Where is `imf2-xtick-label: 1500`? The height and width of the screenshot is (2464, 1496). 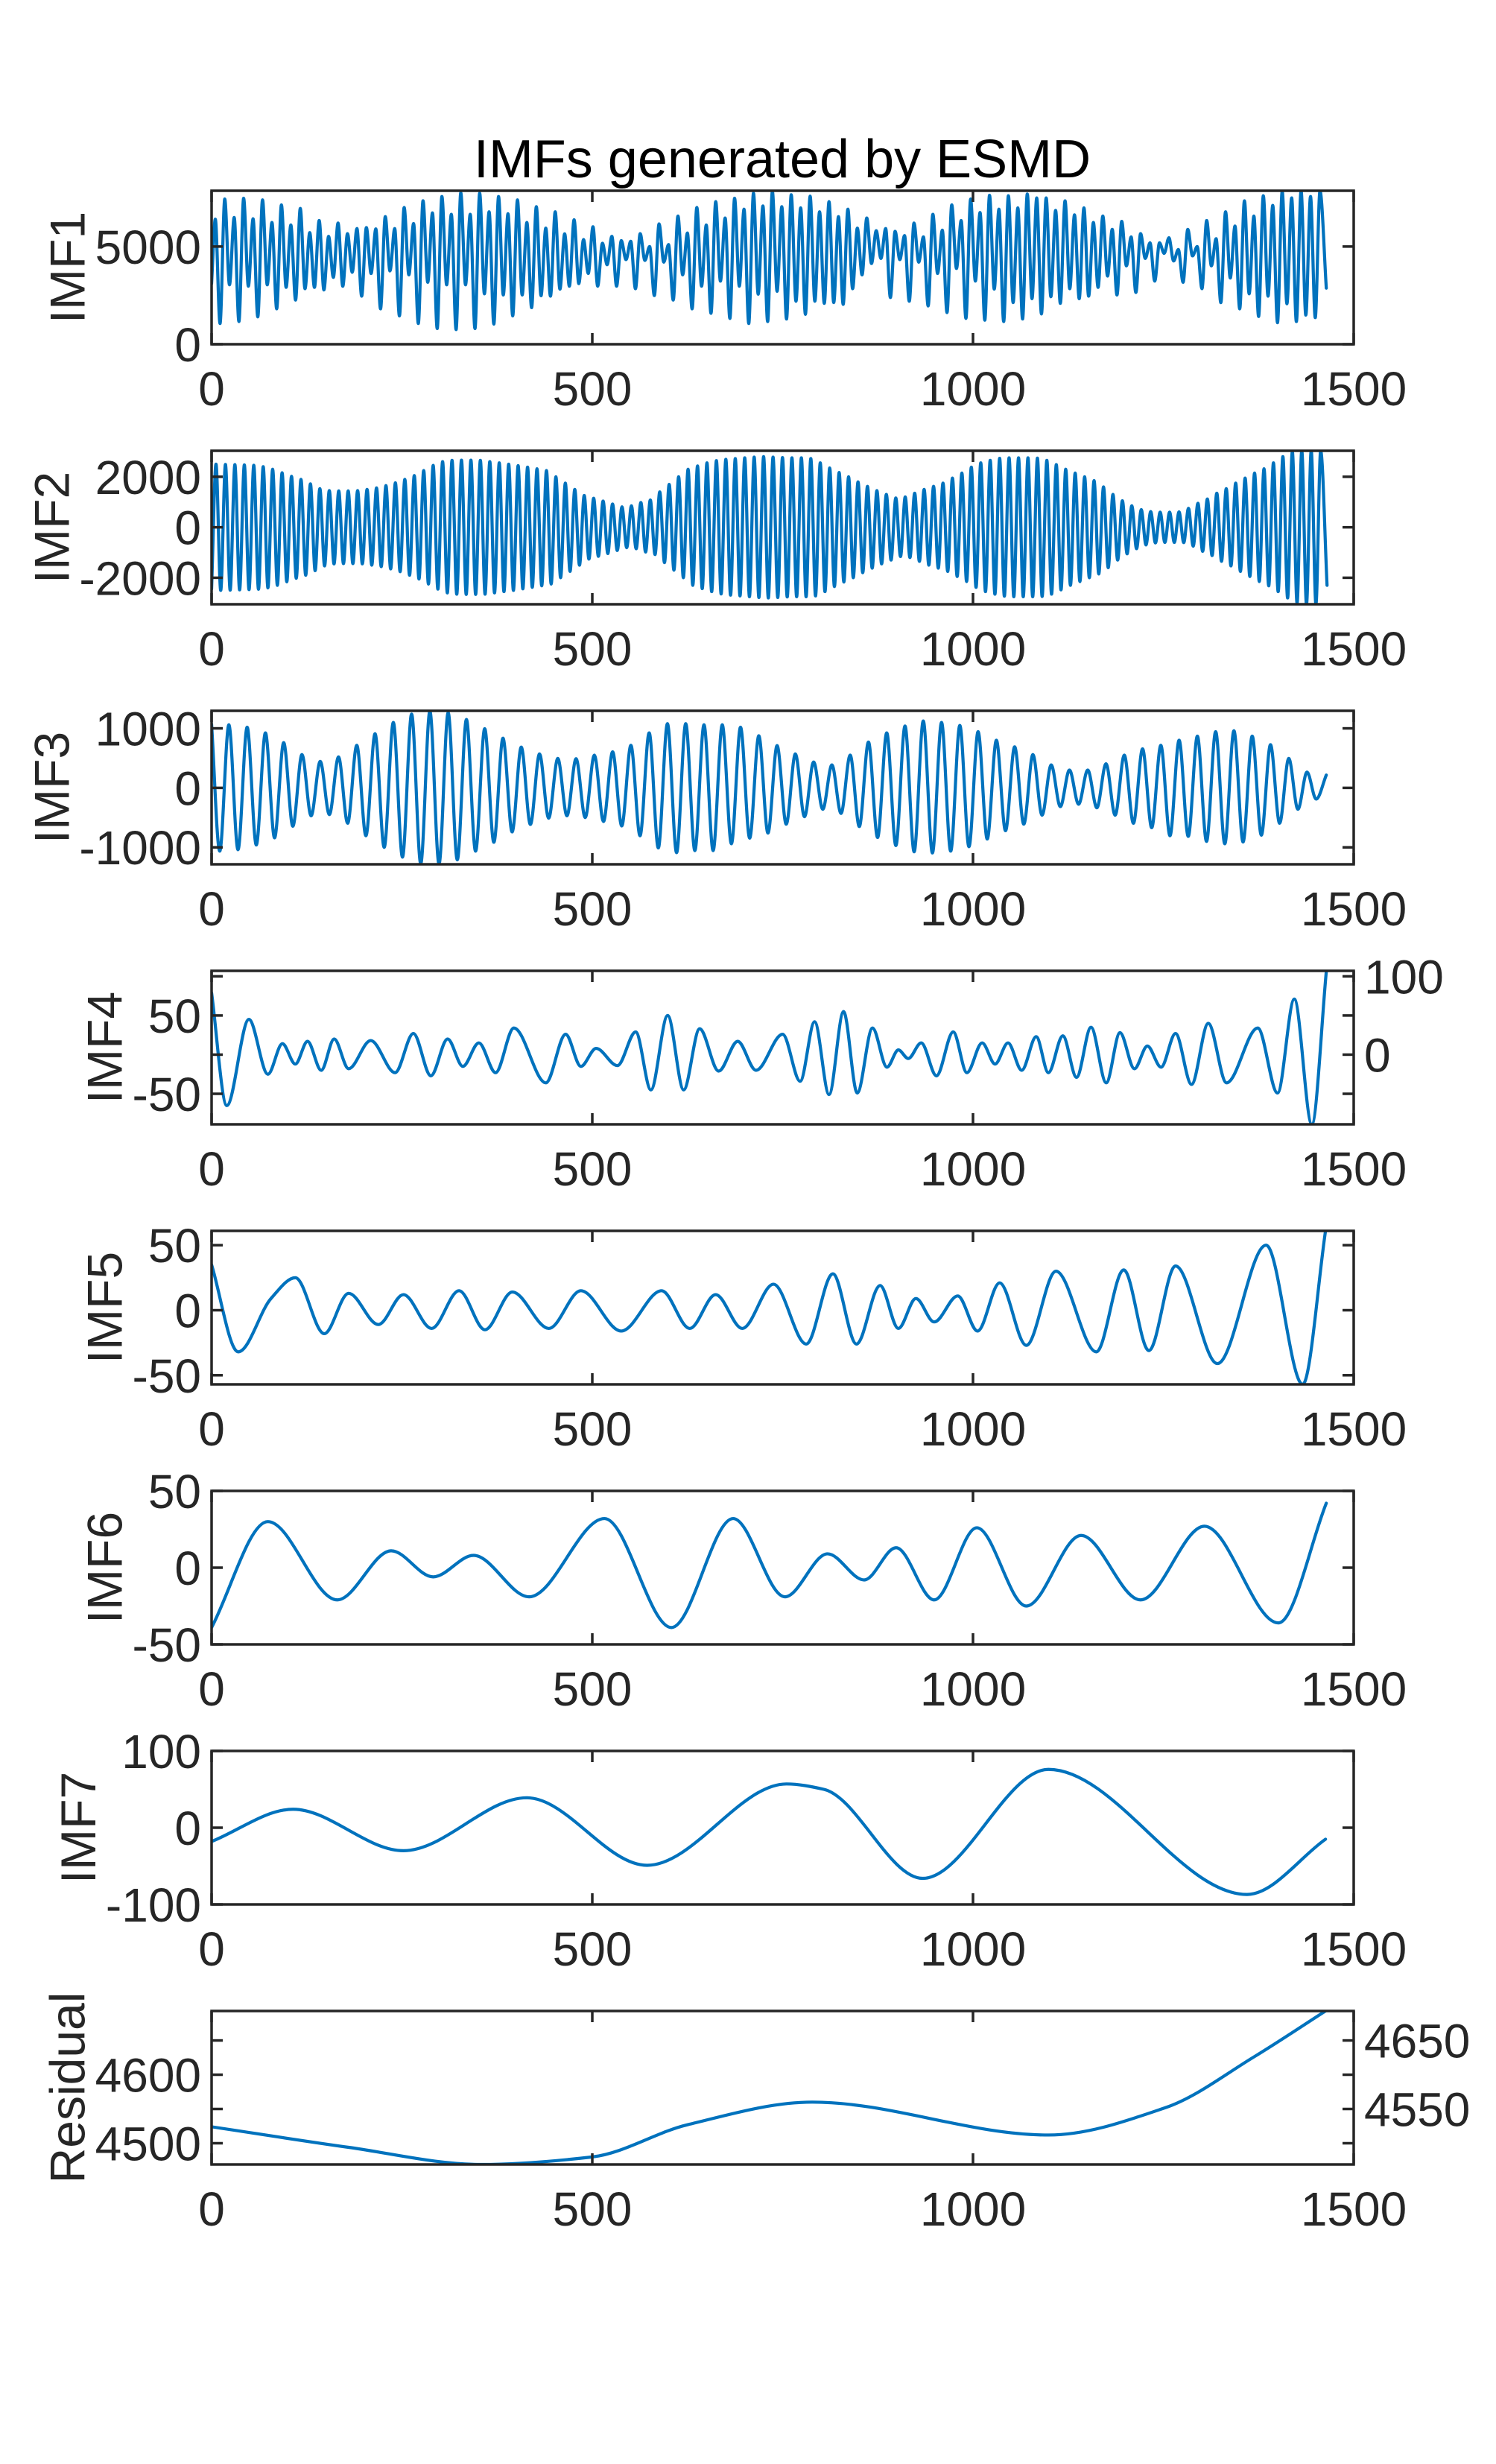 imf2-xtick-label: 1500 is located at coordinates (1354, 649).